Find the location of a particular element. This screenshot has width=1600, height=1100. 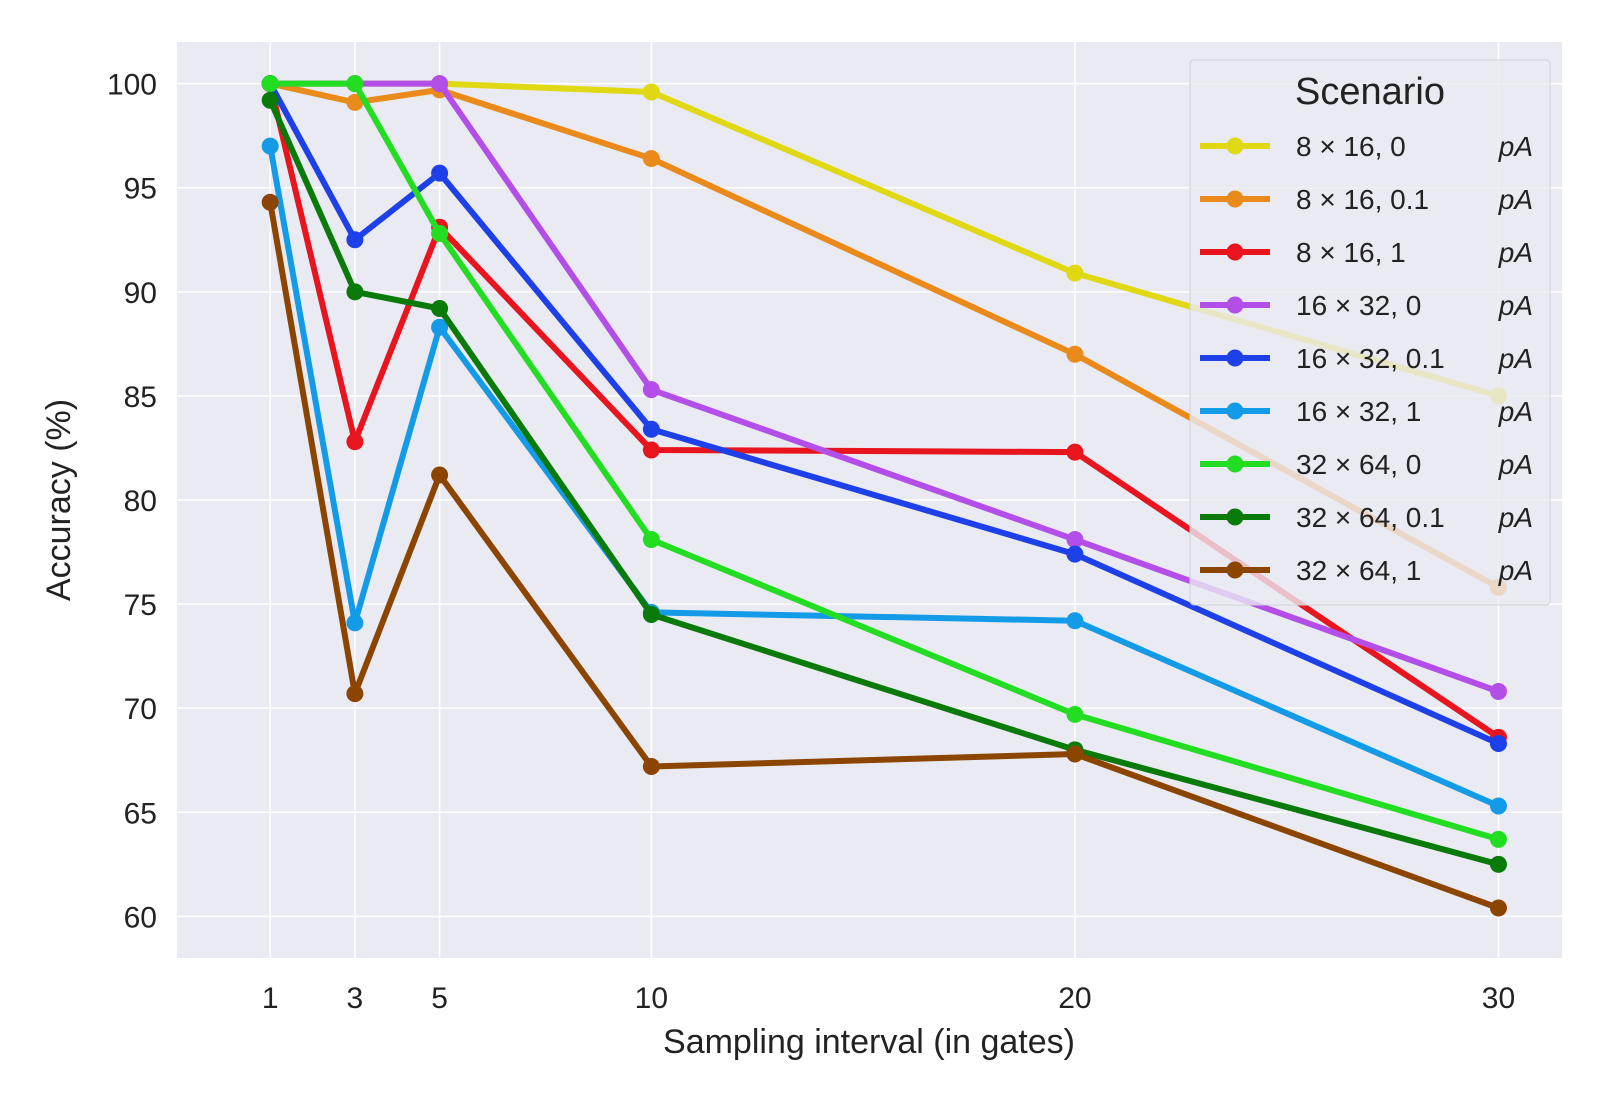

x-tick-label: 5 is located at coordinates (439, 998).